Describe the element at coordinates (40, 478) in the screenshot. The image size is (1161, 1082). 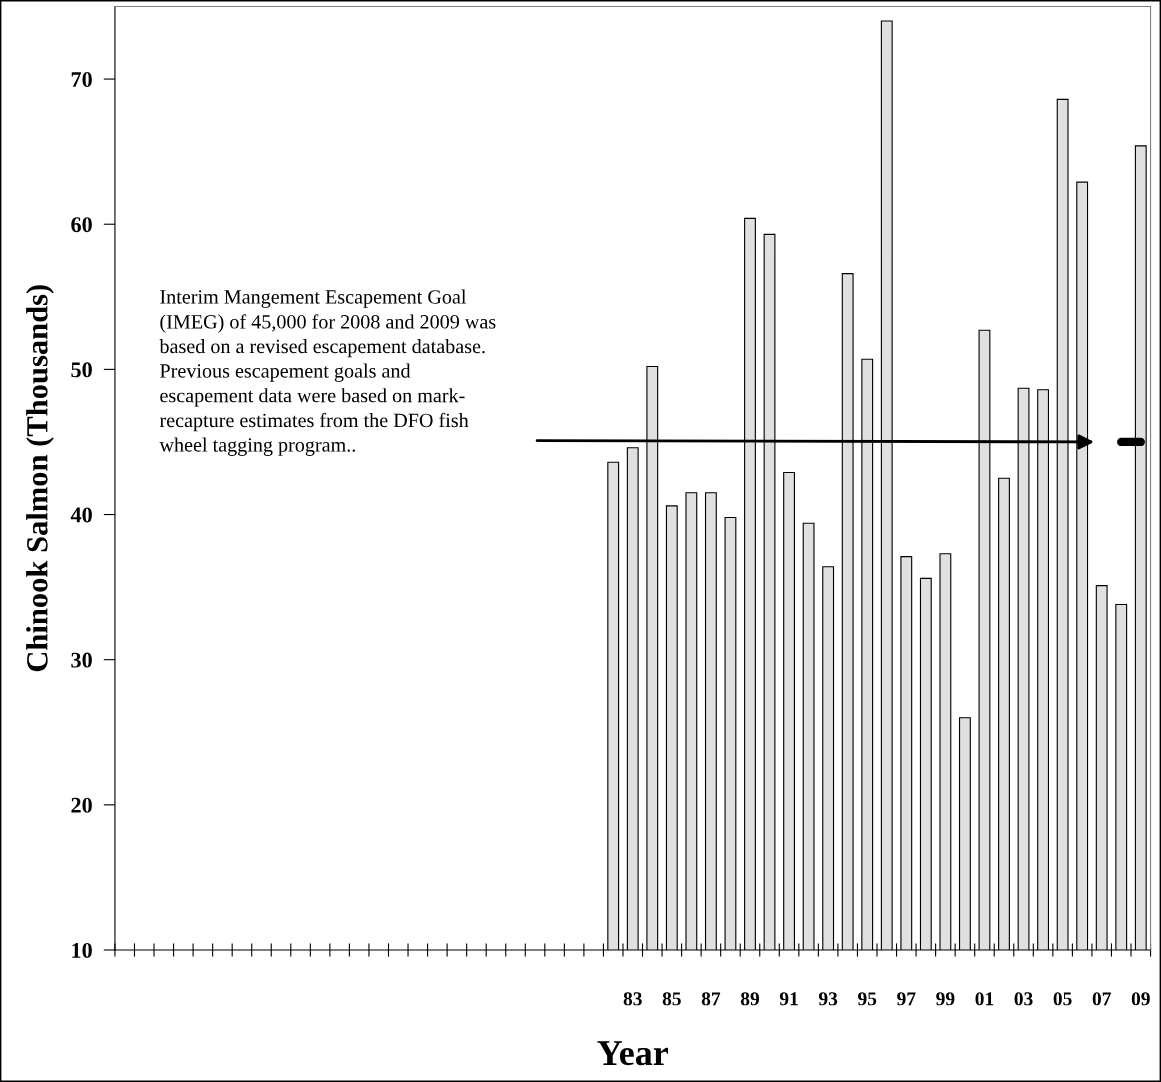
I see `y-axis-title: Chinook Salmon (Thousands)` at that location.